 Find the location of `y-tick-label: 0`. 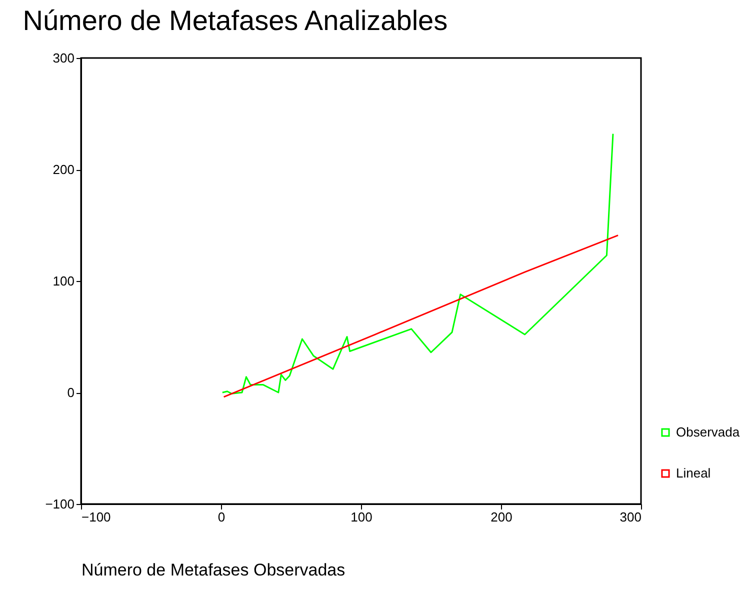

y-tick-label: 0 is located at coordinates (70, 392).